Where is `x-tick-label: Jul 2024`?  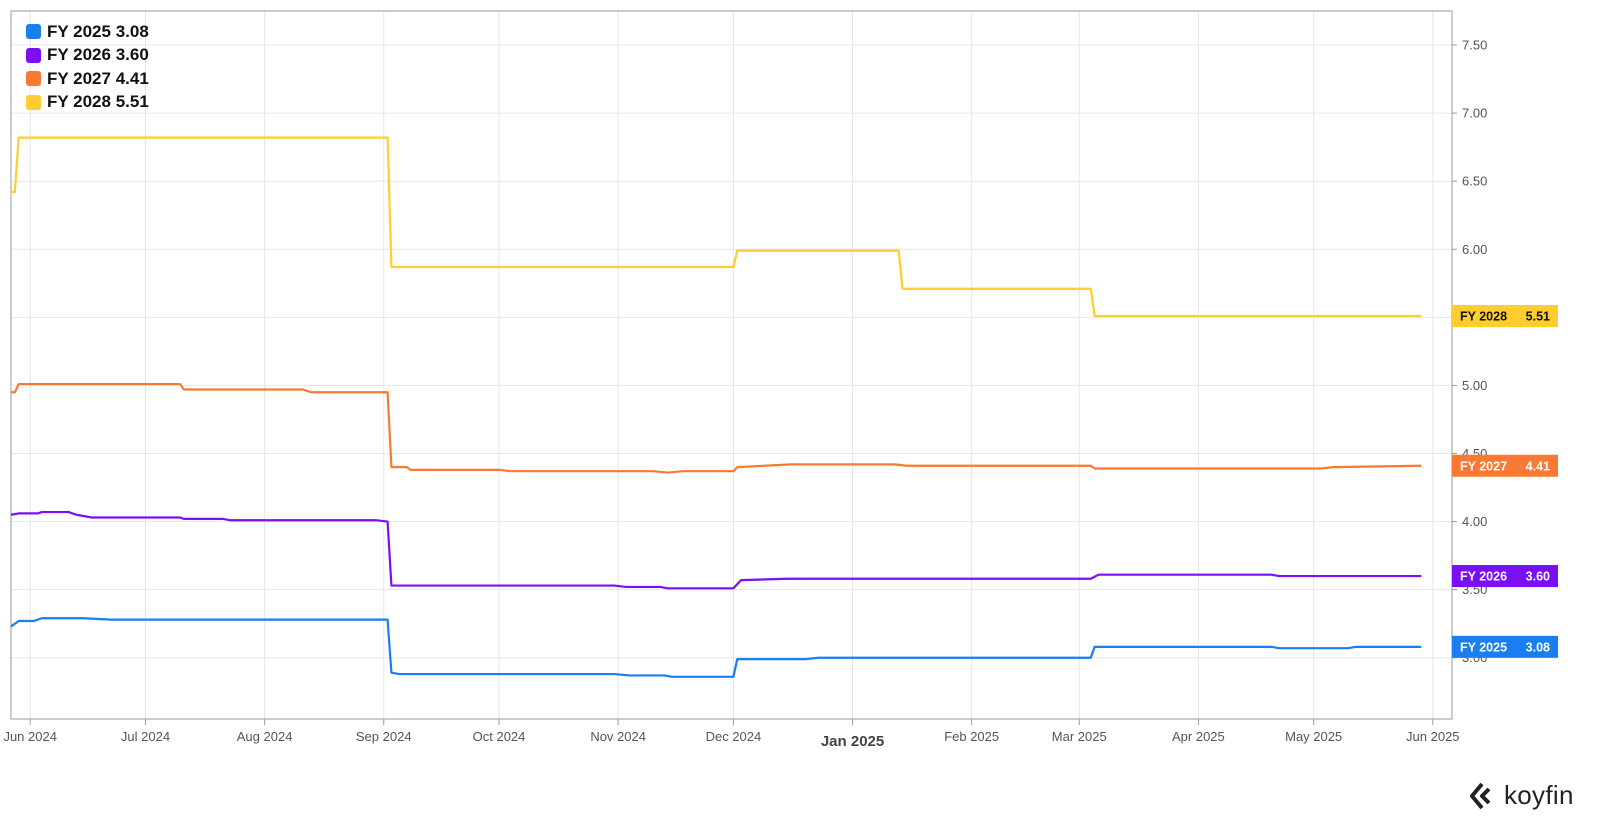 x-tick-label: Jul 2024 is located at coordinates (145, 736).